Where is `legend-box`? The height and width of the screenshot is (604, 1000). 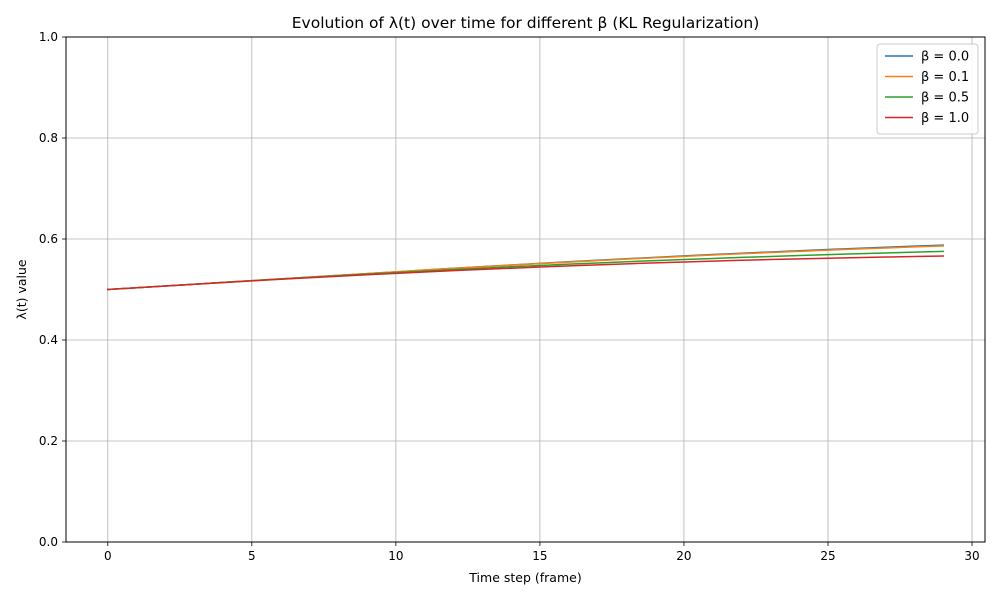
legend-box is located at coordinates (927, 89).